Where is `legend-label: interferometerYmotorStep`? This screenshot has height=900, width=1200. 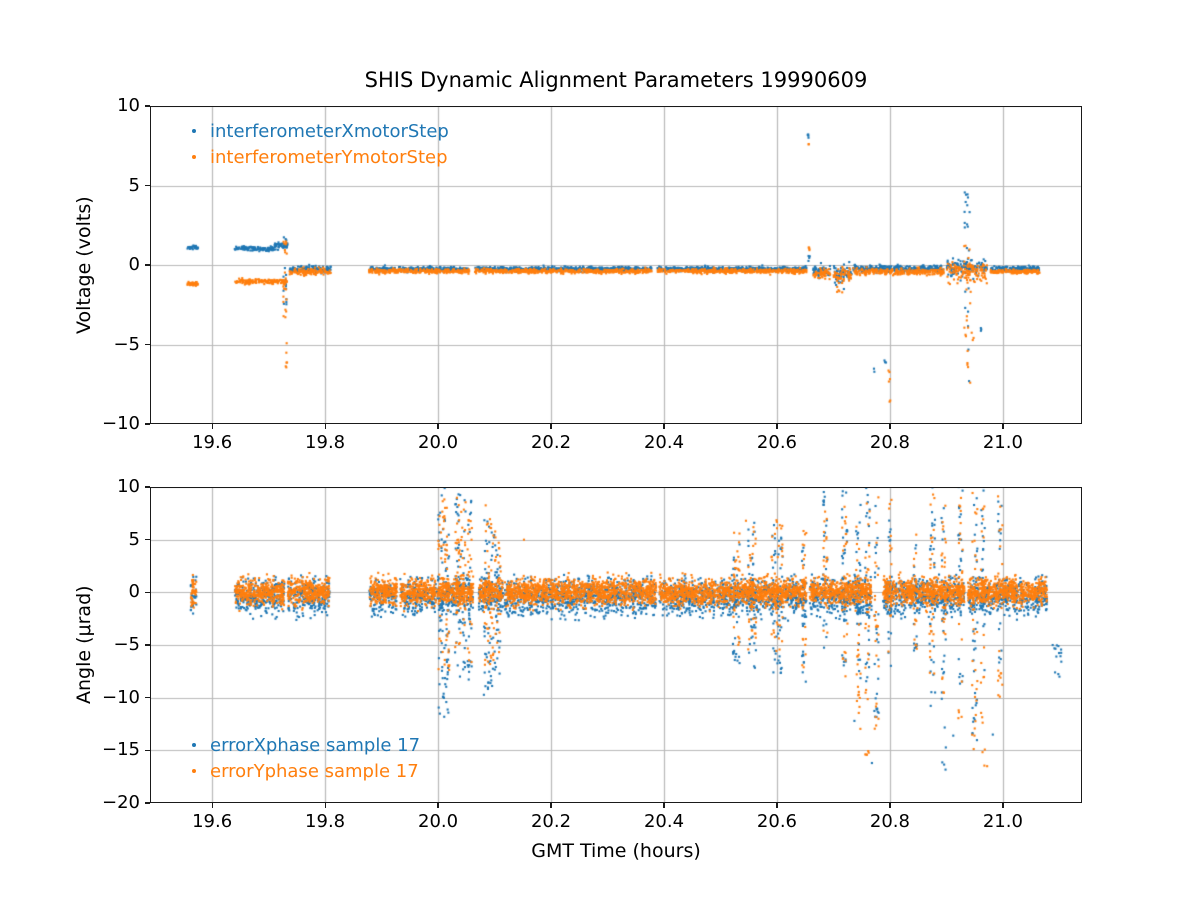 legend-label: interferometerYmotorStep is located at coordinates (329, 157).